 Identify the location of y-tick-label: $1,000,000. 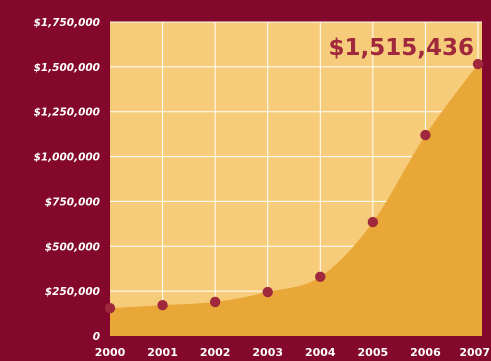
(67, 158).